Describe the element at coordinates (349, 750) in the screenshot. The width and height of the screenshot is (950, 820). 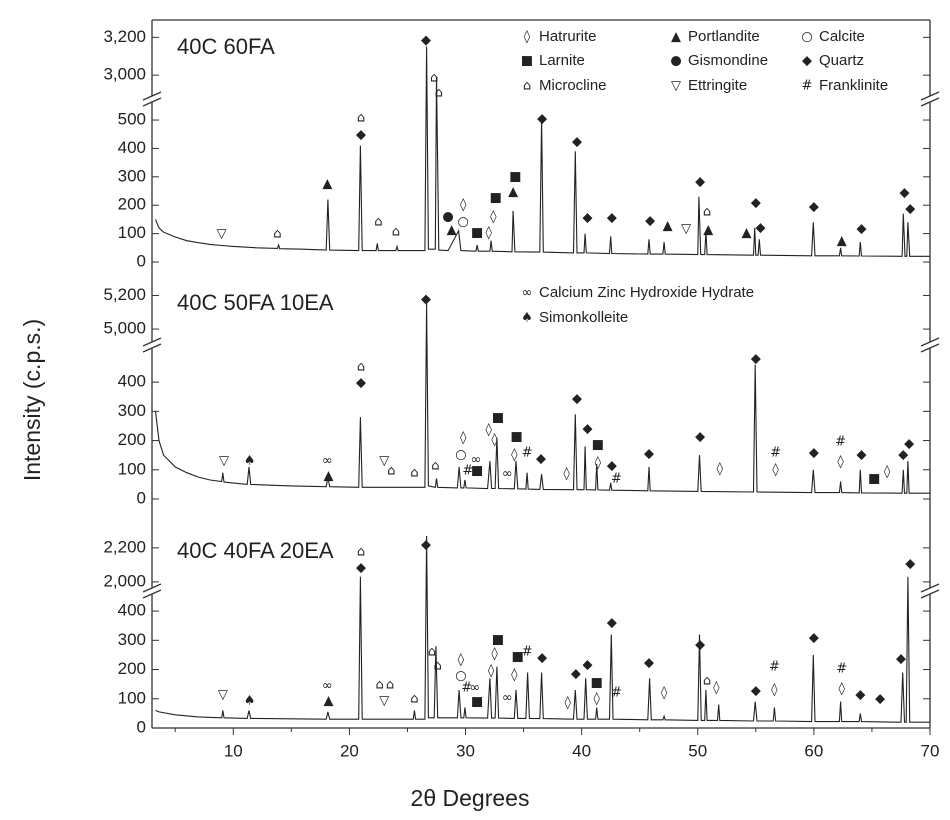
I see `x-tick-label: 20` at that location.